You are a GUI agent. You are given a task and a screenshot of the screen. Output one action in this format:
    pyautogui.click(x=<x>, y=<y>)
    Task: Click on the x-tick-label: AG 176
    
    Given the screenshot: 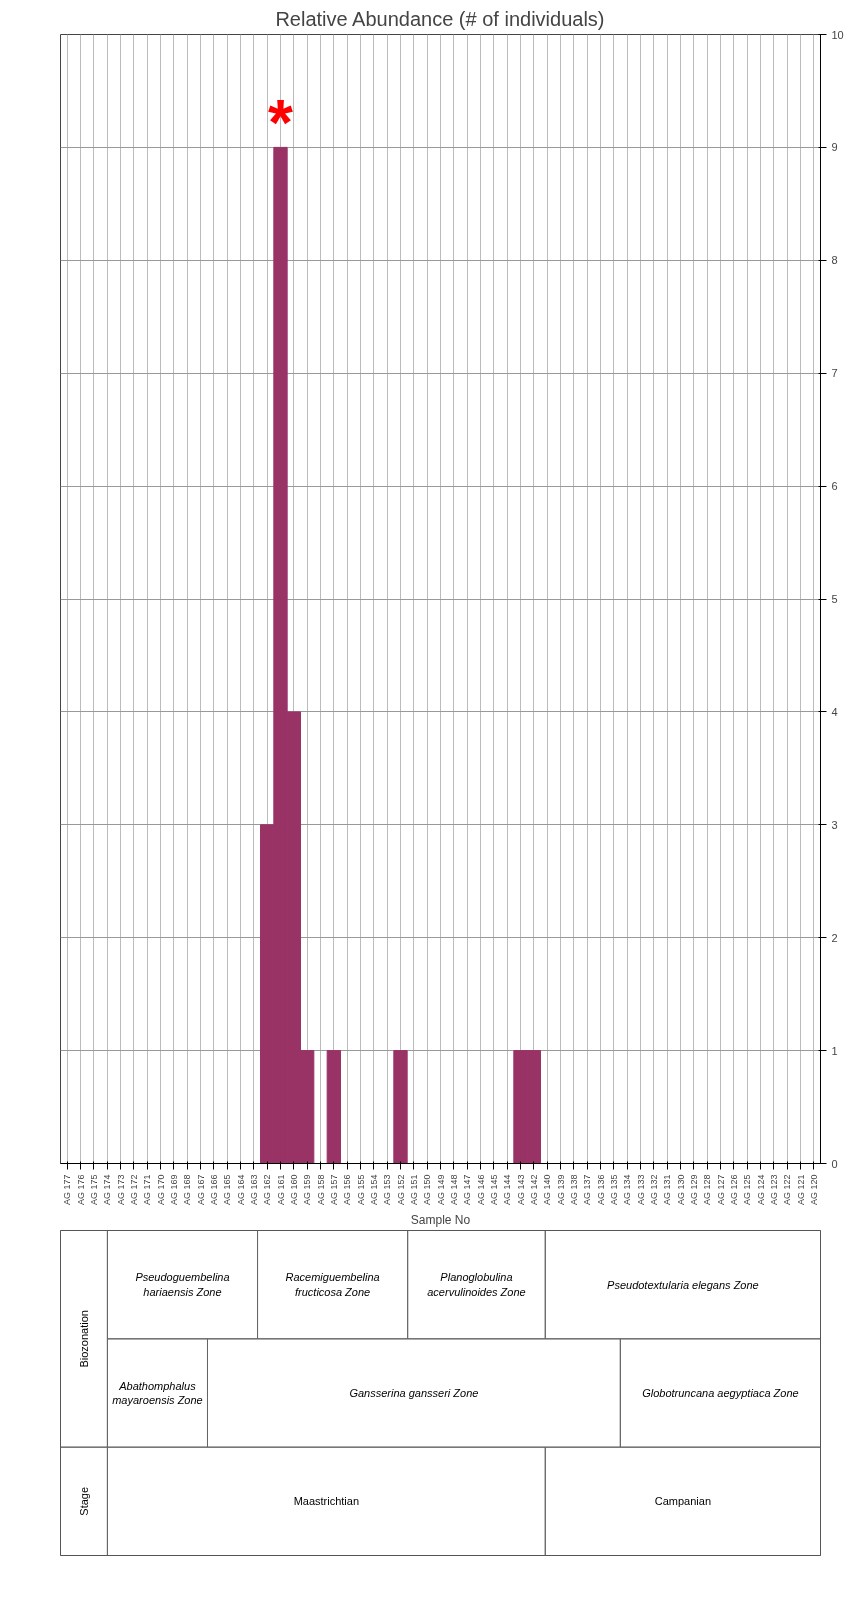 What is the action you would take?
    pyautogui.click(x=80, y=1190)
    